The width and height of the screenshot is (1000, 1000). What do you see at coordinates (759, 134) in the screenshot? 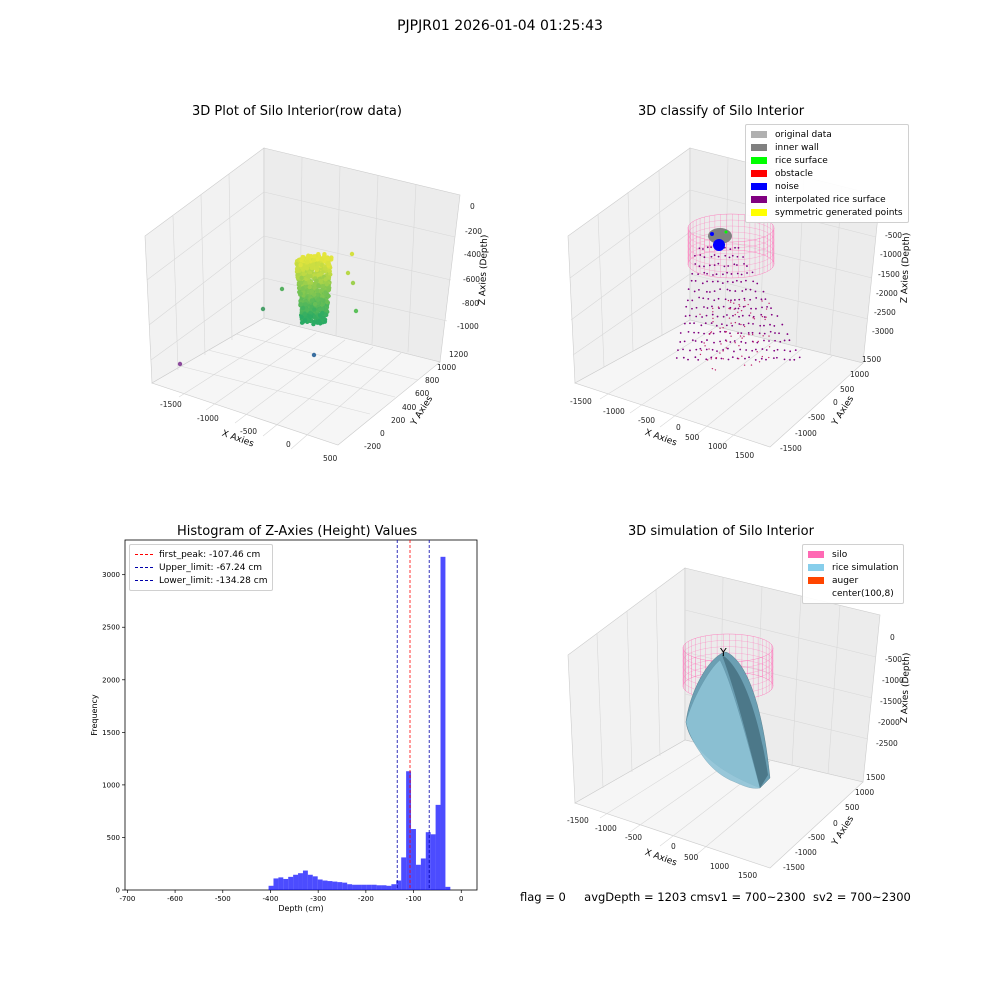
I see `classify-legend-swatch` at bounding box center [759, 134].